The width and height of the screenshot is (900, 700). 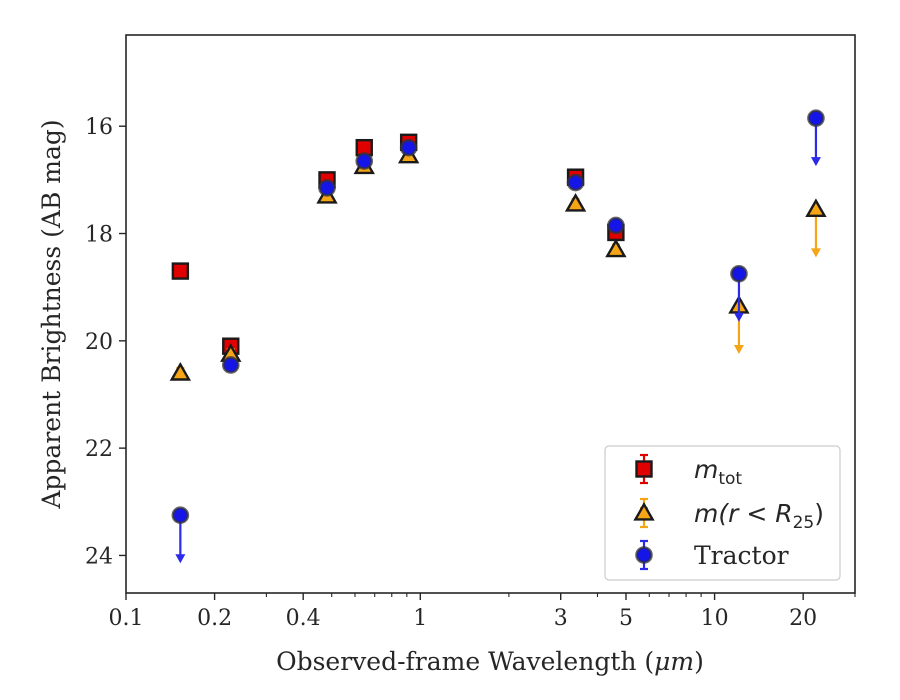 What do you see at coordinates (715, 618) in the screenshot?
I see `x-tick-label: 10` at bounding box center [715, 618].